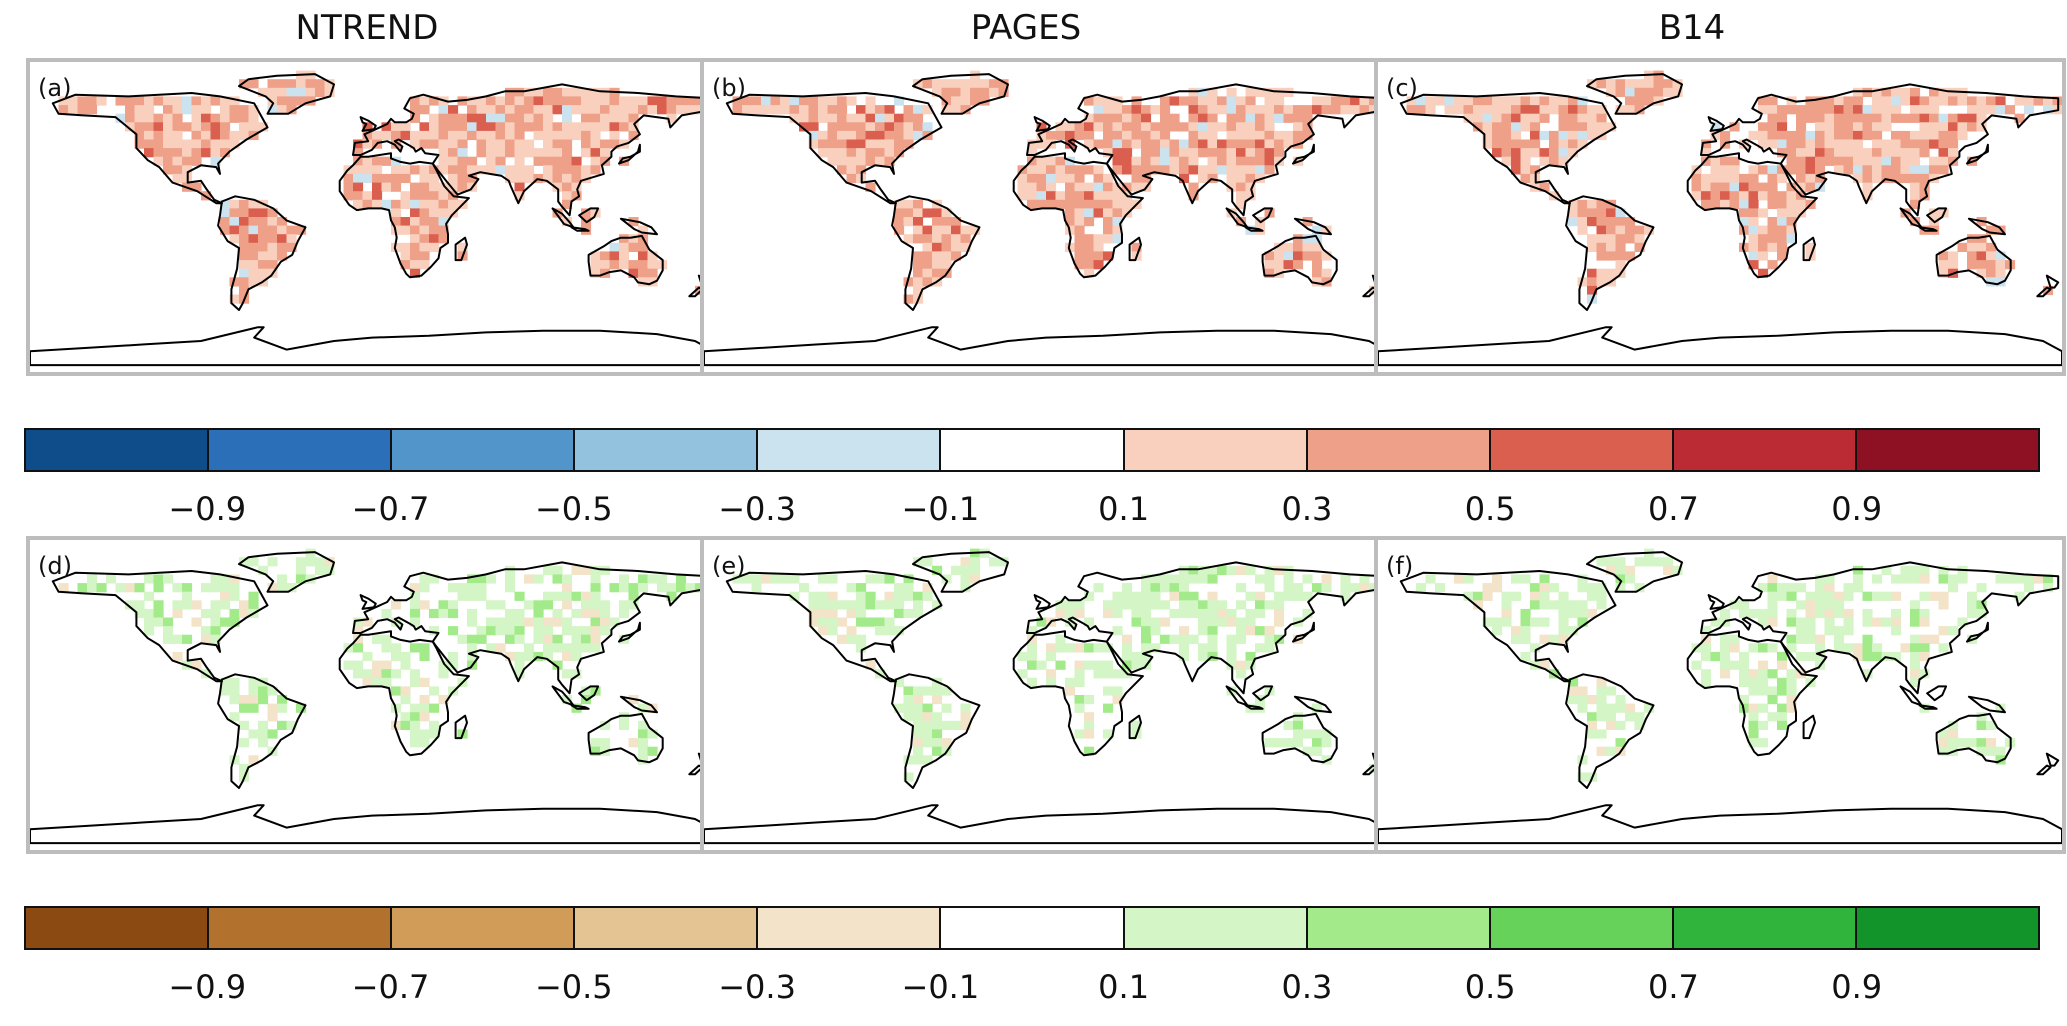  I want to click on panel-label-d: (d), so click(55, 566).